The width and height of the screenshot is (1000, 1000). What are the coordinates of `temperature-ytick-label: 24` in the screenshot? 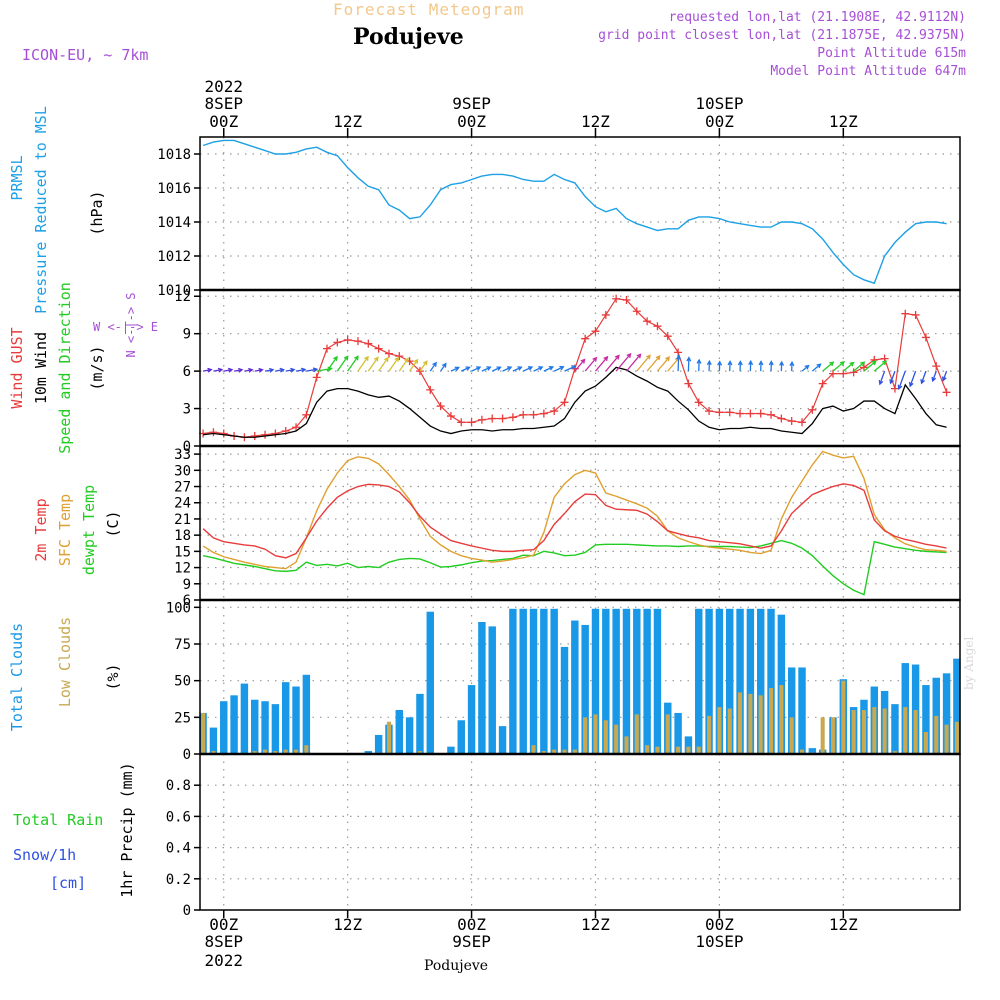 It's located at (182, 504).